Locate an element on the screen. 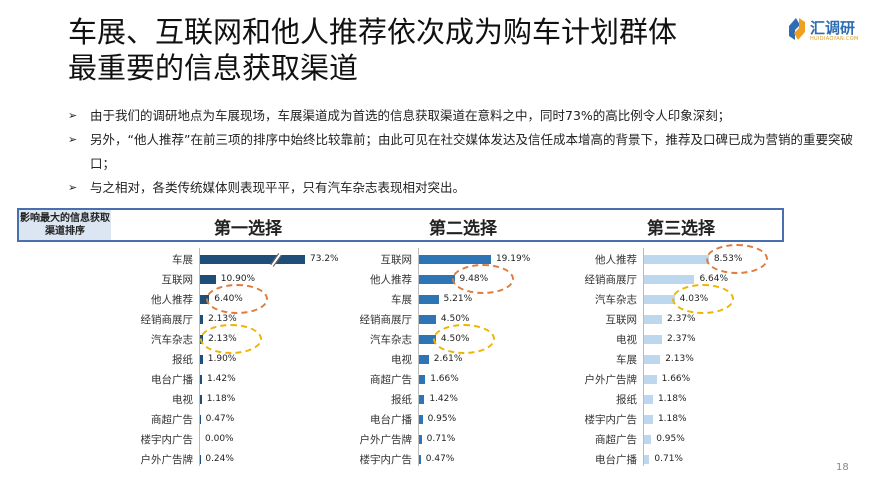  data-label: 1.90% is located at coordinates (222, 359).